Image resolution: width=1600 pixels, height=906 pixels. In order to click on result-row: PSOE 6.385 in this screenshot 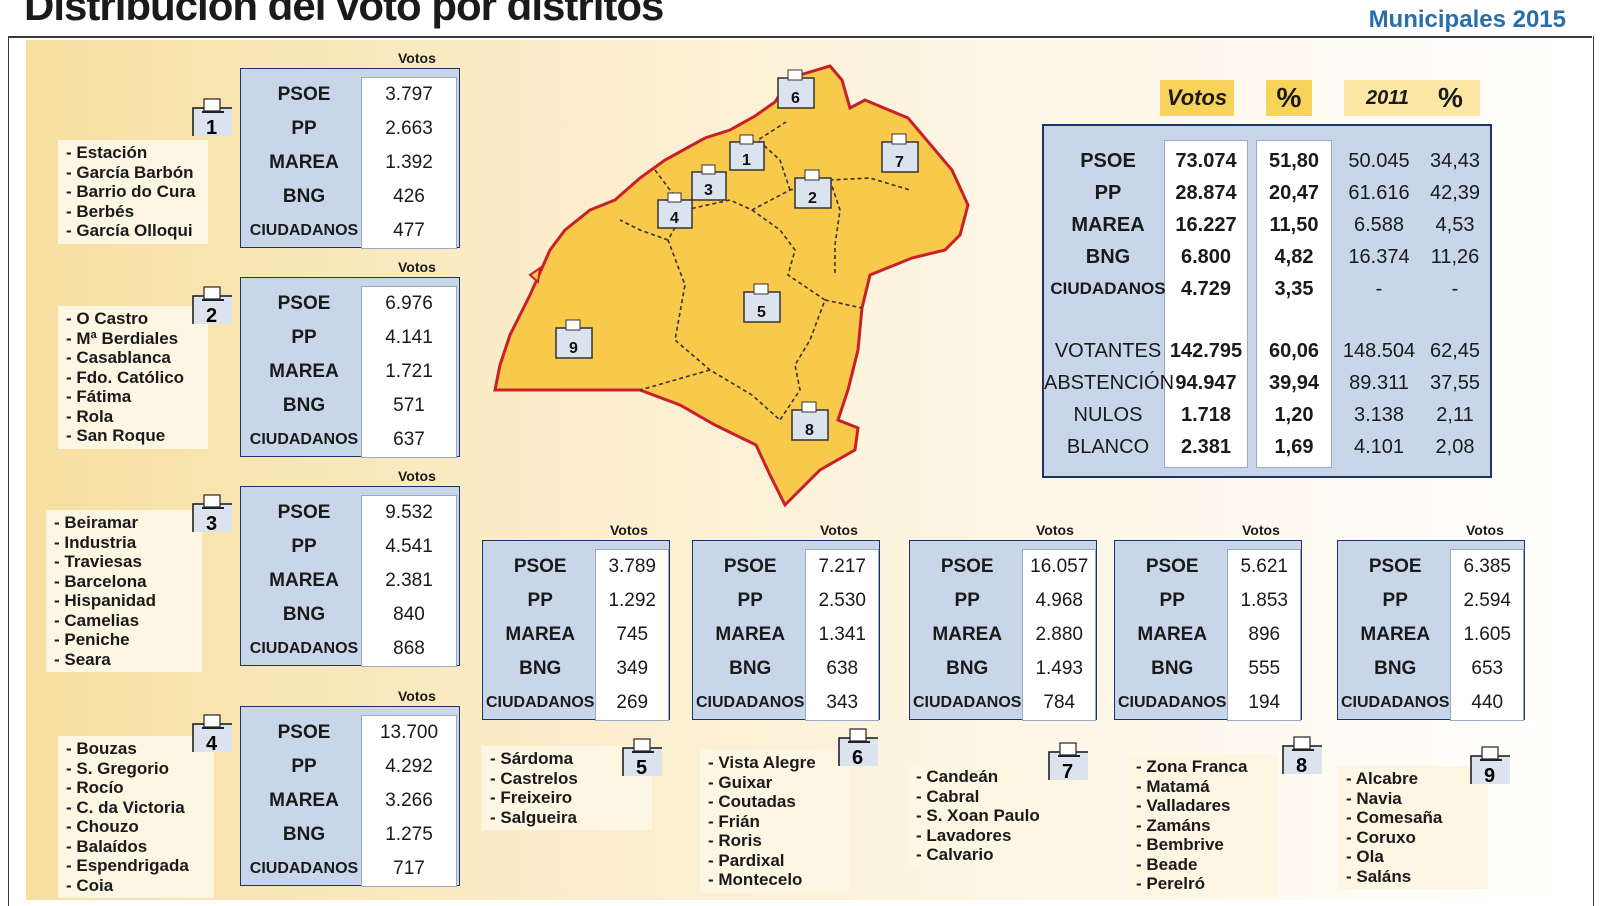, I will do `click(1432, 566)`.